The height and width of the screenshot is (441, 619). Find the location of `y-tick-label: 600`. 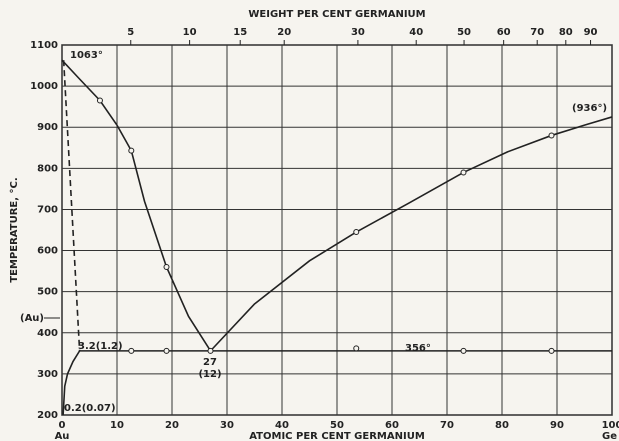

y-tick-label: 600 is located at coordinates (47, 251).